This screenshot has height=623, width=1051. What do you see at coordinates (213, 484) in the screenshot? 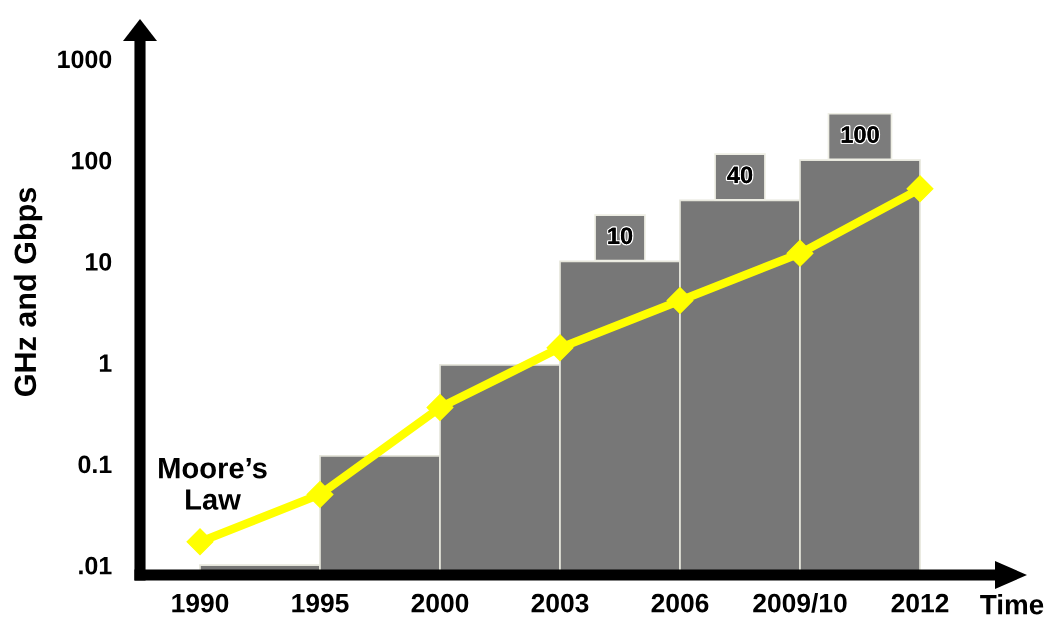
I see `series-label: Moore’s Law` at bounding box center [213, 484].